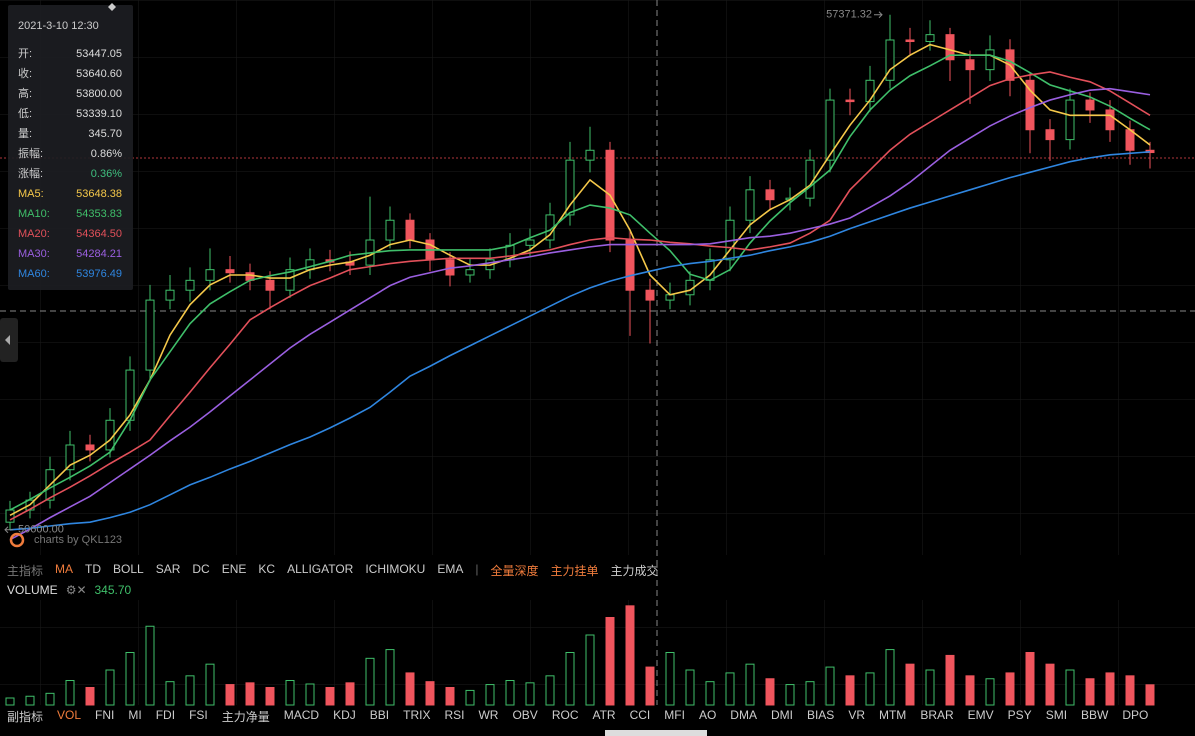  Describe the element at coordinates (34, 254) in the screenshot. I see `tooltip-label: MA30:` at that location.